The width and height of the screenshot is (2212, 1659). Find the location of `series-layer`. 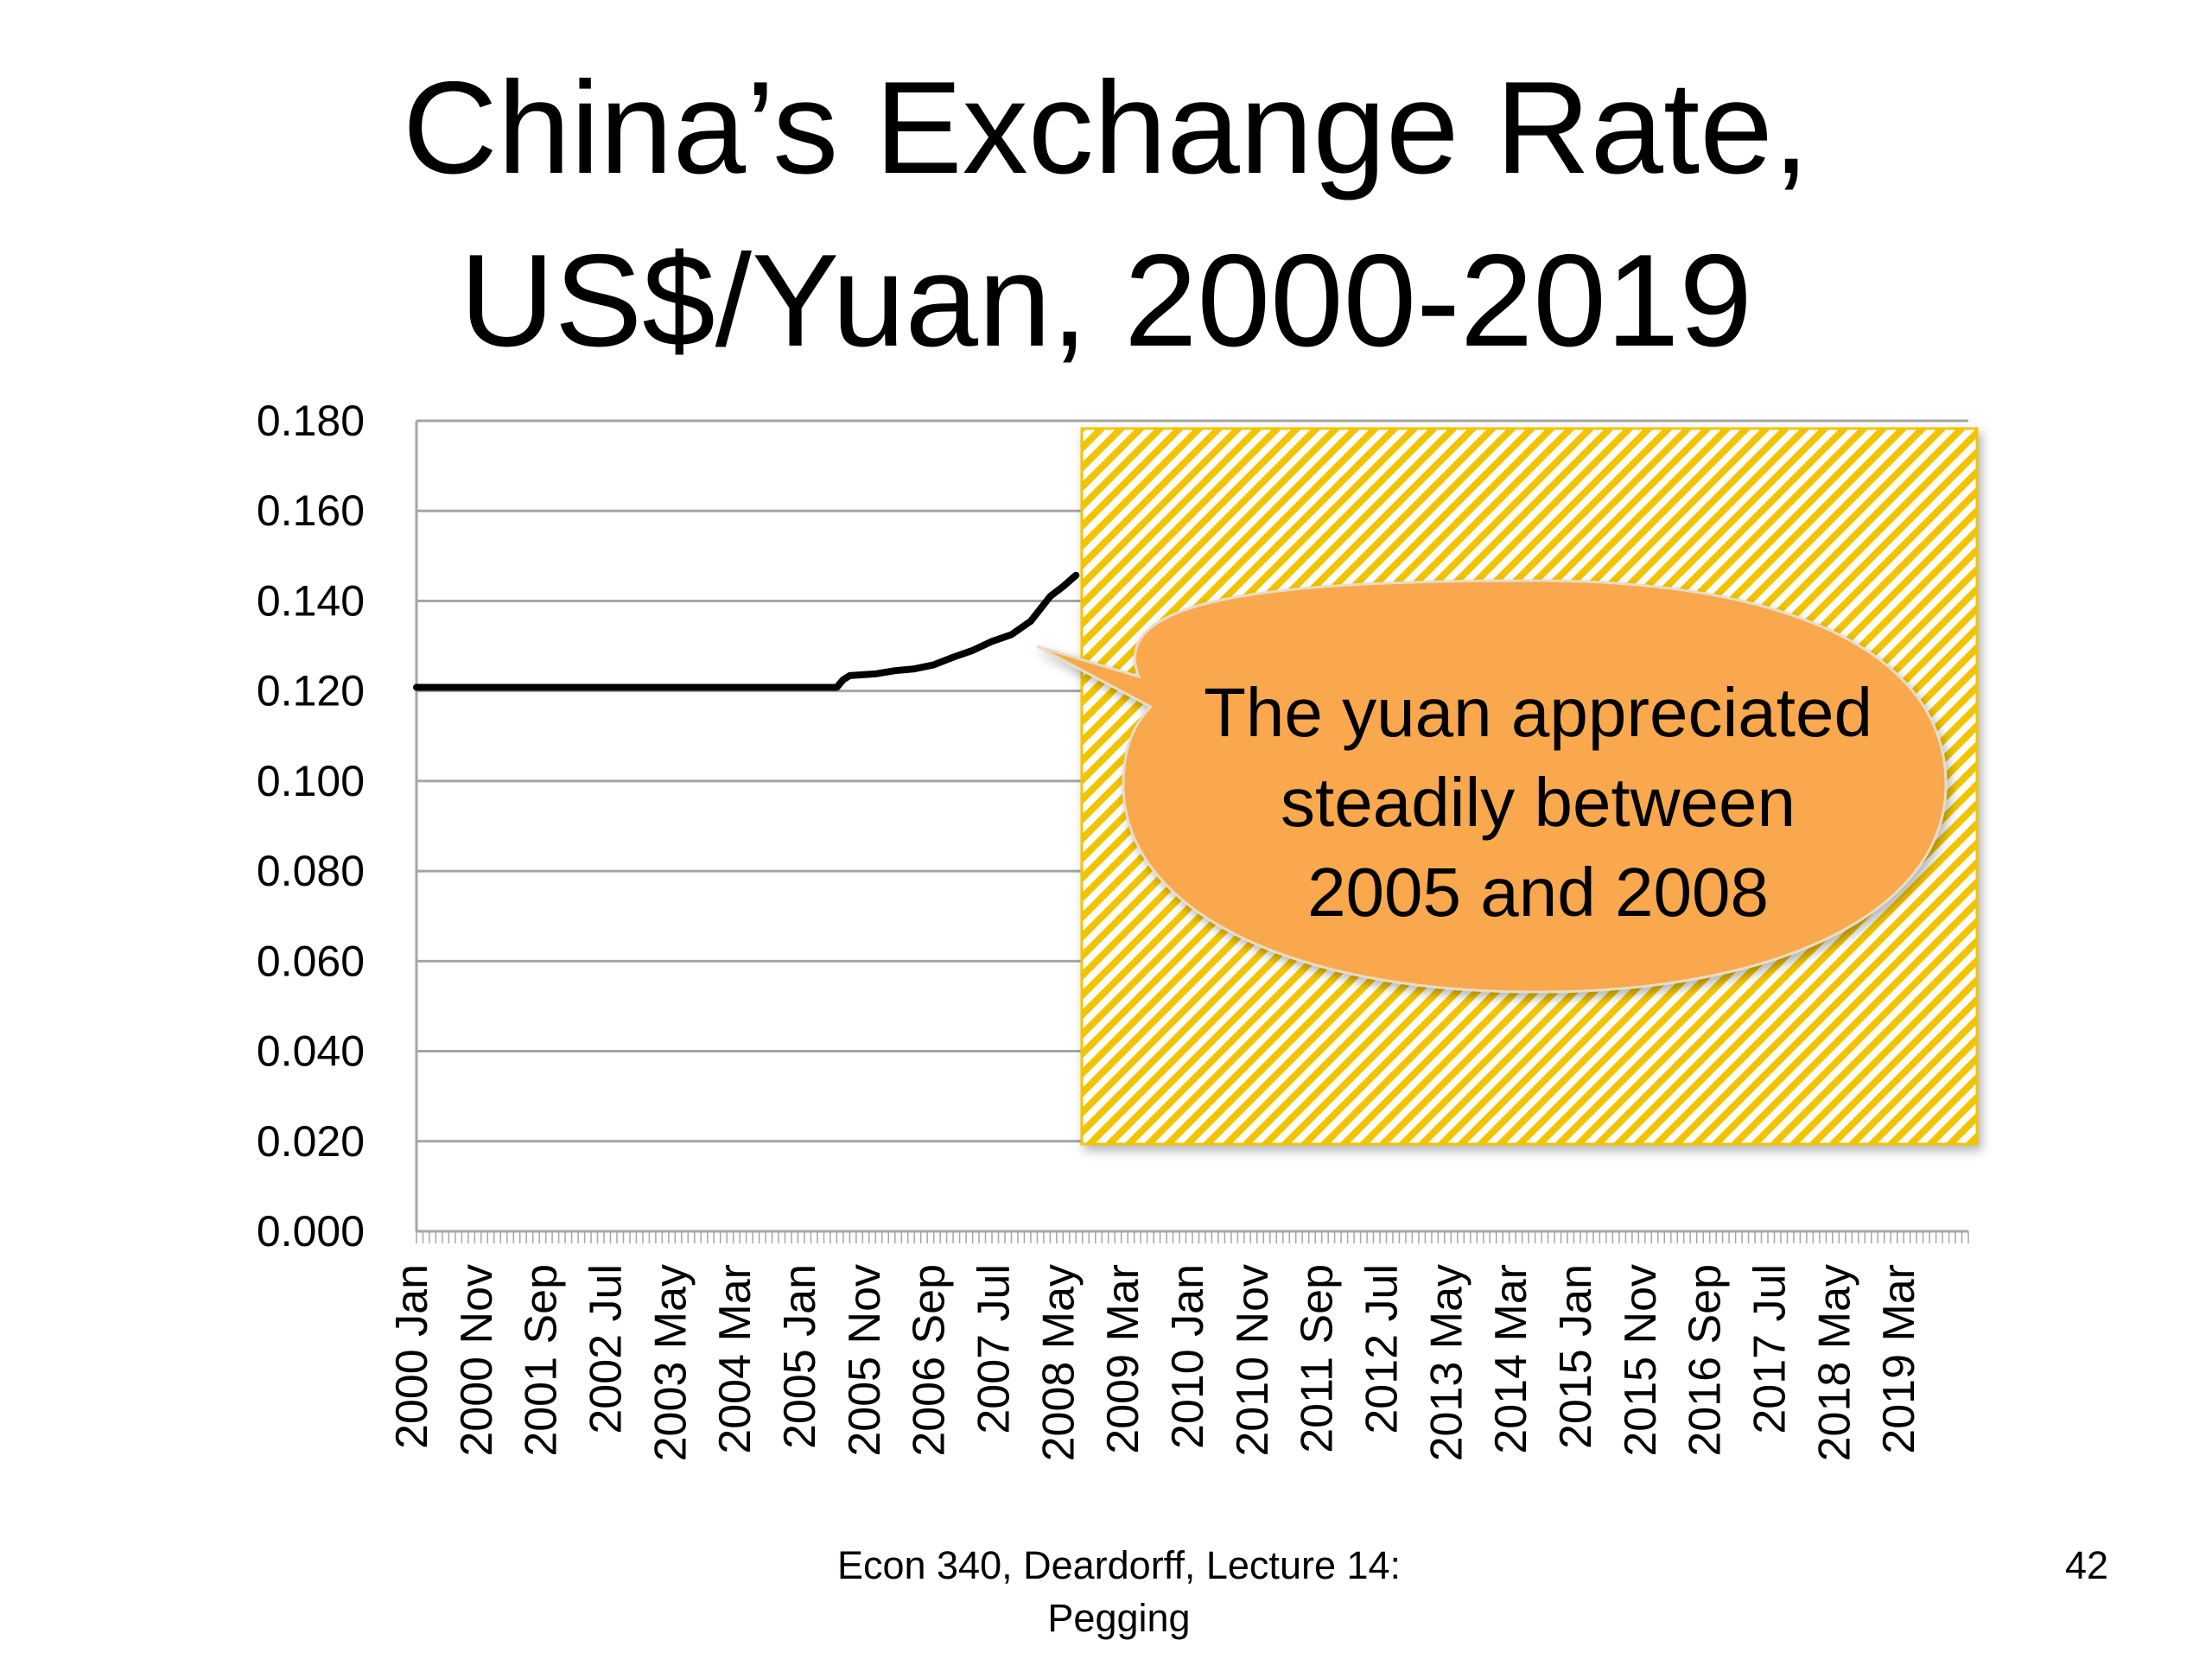

series-layer is located at coordinates (746, 631).